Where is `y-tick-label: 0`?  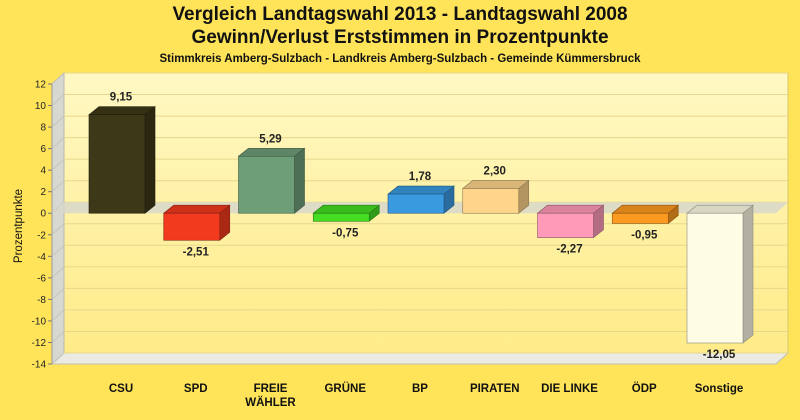 y-tick-label: 0 is located at coordinates (43, 214).